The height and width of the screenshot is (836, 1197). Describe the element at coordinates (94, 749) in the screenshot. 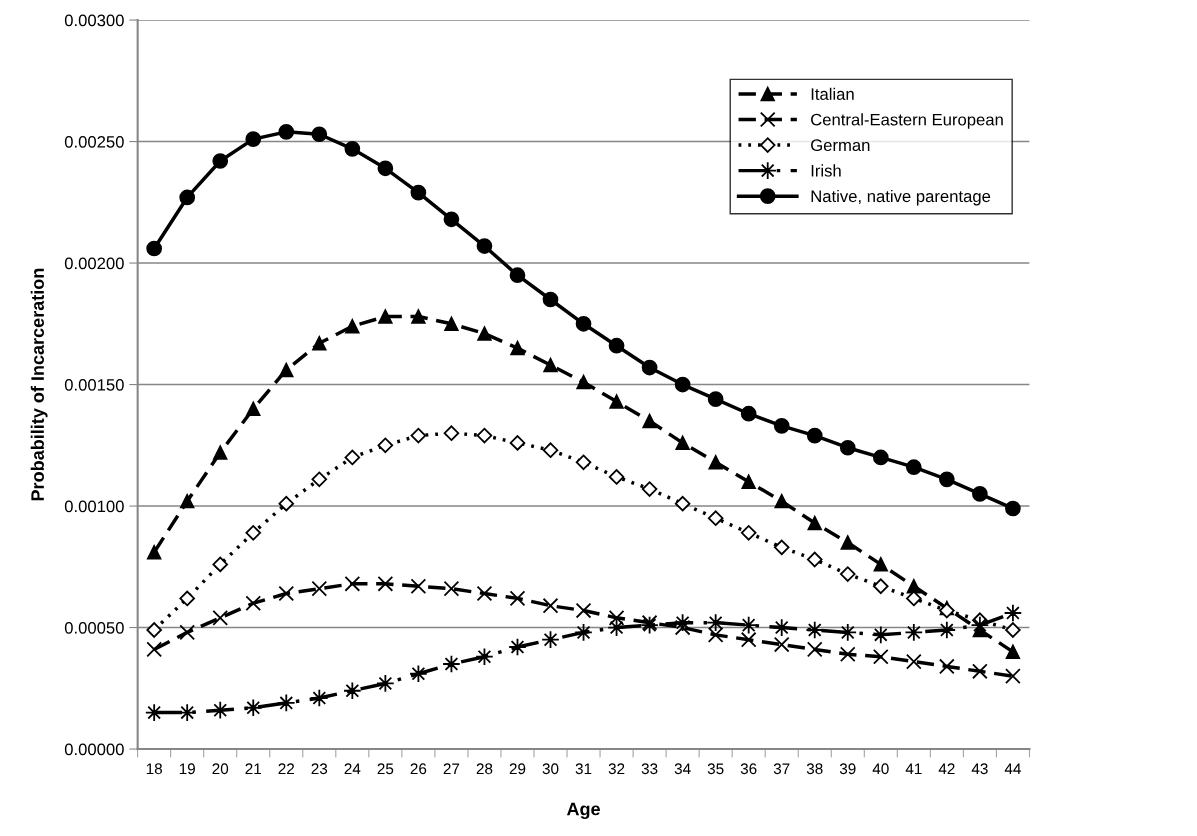

I see `y-tick-label: 0.00000` at that location.